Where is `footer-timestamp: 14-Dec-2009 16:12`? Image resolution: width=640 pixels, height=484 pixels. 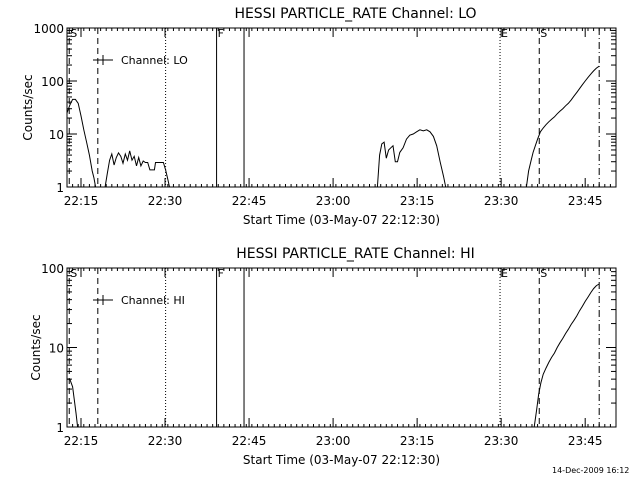 footer-timestamp: 14-Dec-2009 16:12 is located at coordinates (591, 470).